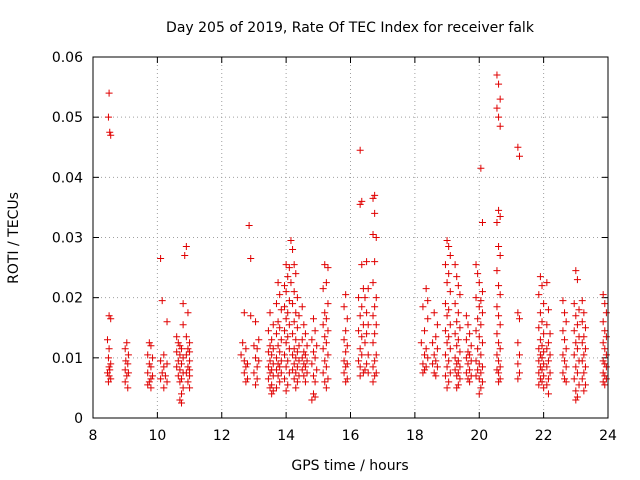 The image size is (640, 480). What do you see at coordinates (93, 436) in the screenshot?
I see `x-tick-label: 8` at bounding box center [93, 436].